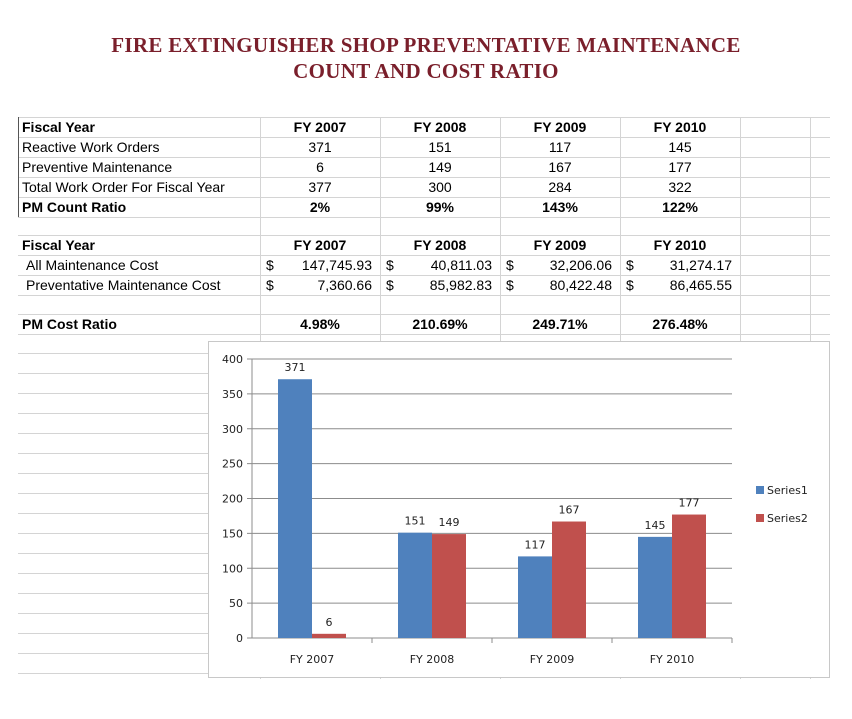  Describe the element at coordinates (432, 659) in the screenshot. I see `x-tick-label: FY 2008` at that location.